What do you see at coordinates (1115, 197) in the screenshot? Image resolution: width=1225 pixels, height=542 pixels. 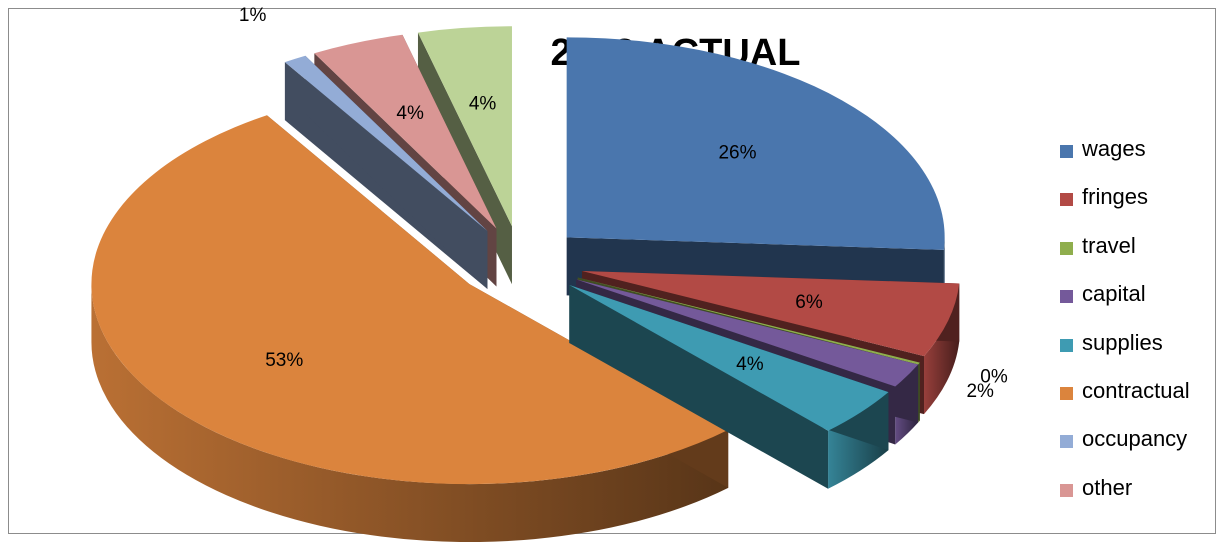 I see `legend-label-fringes: fringes` at bounding box center [1115, 197].